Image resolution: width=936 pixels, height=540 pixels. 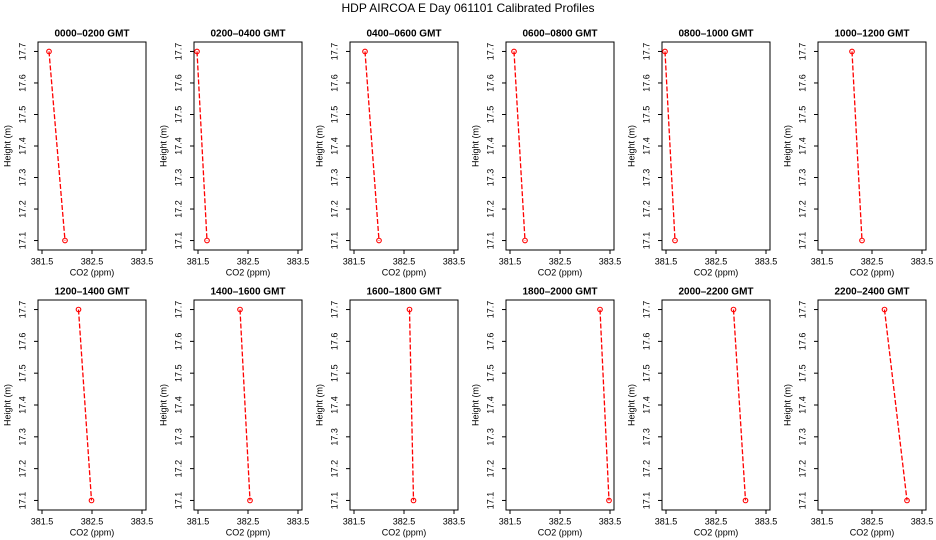 I want to click on panel-title: 0600–0800 GMT, so click(x=559, y=34).